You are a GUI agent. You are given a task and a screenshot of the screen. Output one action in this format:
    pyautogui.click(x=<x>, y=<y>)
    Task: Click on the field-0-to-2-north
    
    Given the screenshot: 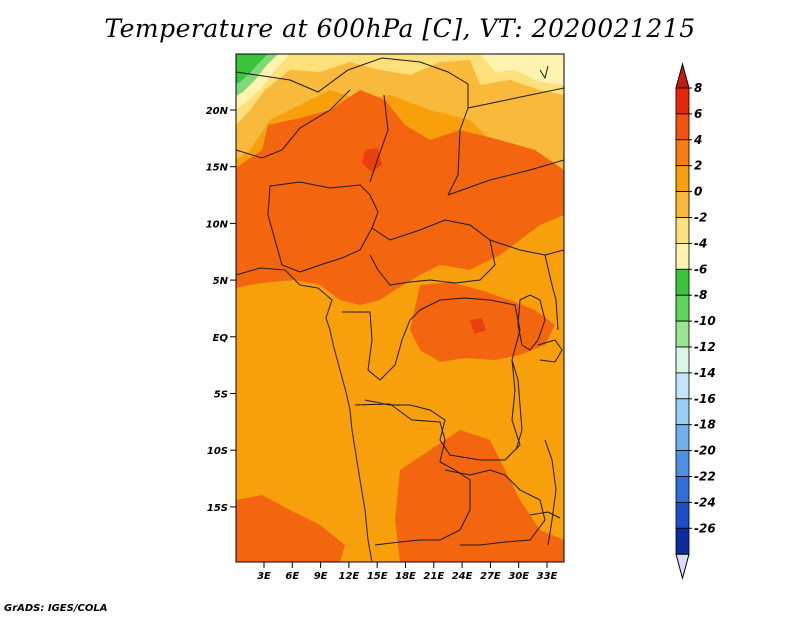 What is the action you would take?
    pyautogui.click(x=400, y=122)
    